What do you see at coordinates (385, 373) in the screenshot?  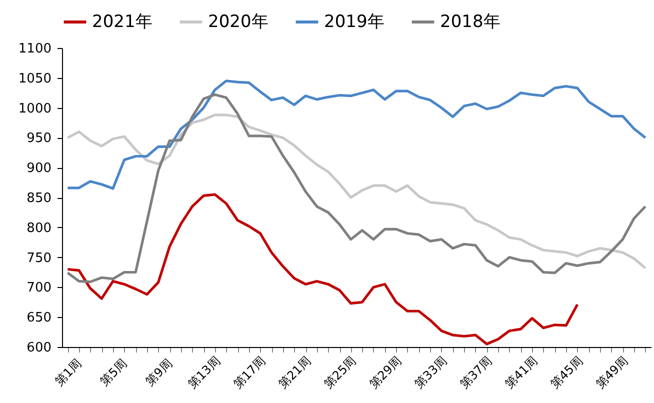 I see `x-tick-label: 第29周` at bounding box center [385, 373].